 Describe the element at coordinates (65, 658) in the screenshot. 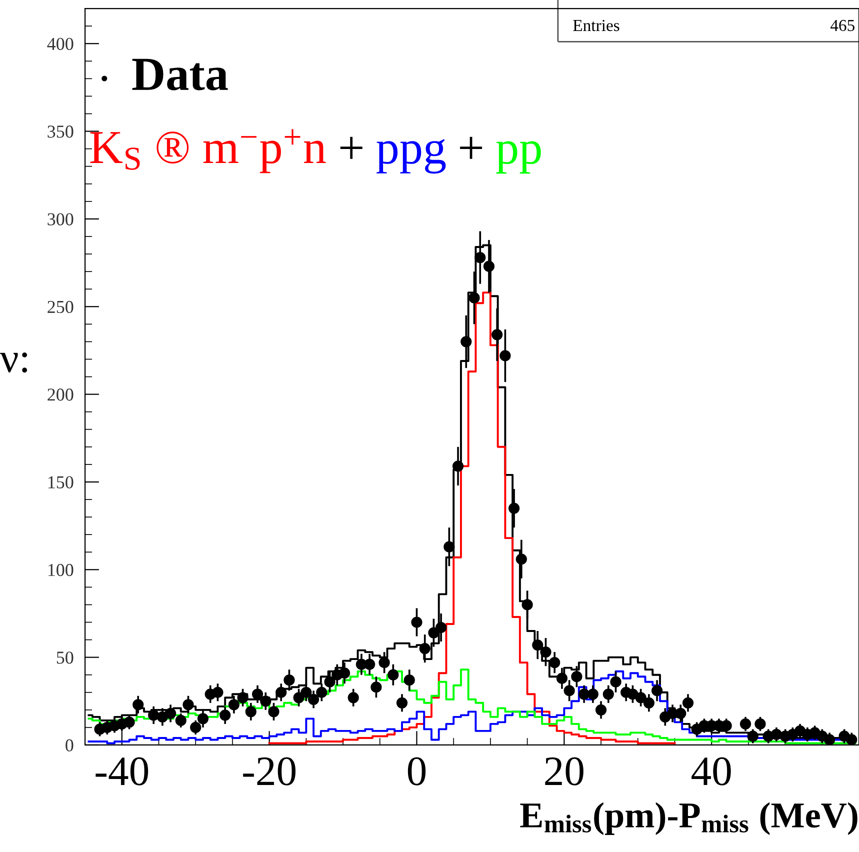

I see `y-tick-label: 50` at that location.